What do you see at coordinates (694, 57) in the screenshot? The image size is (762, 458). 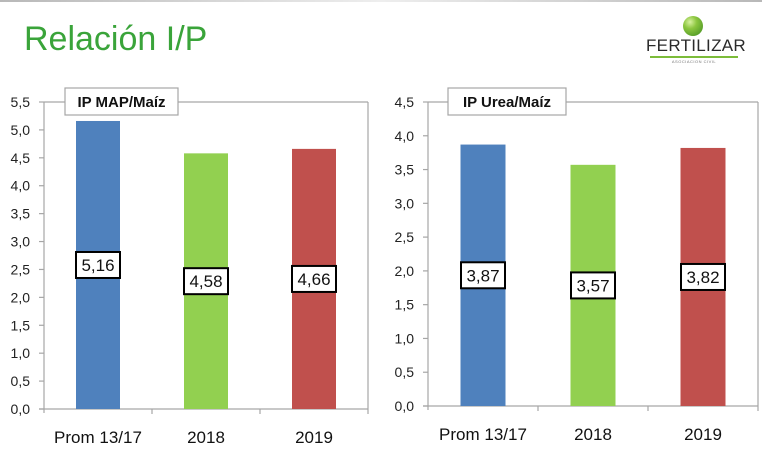 I see `logo-underline` at bounding box center [694, 57].